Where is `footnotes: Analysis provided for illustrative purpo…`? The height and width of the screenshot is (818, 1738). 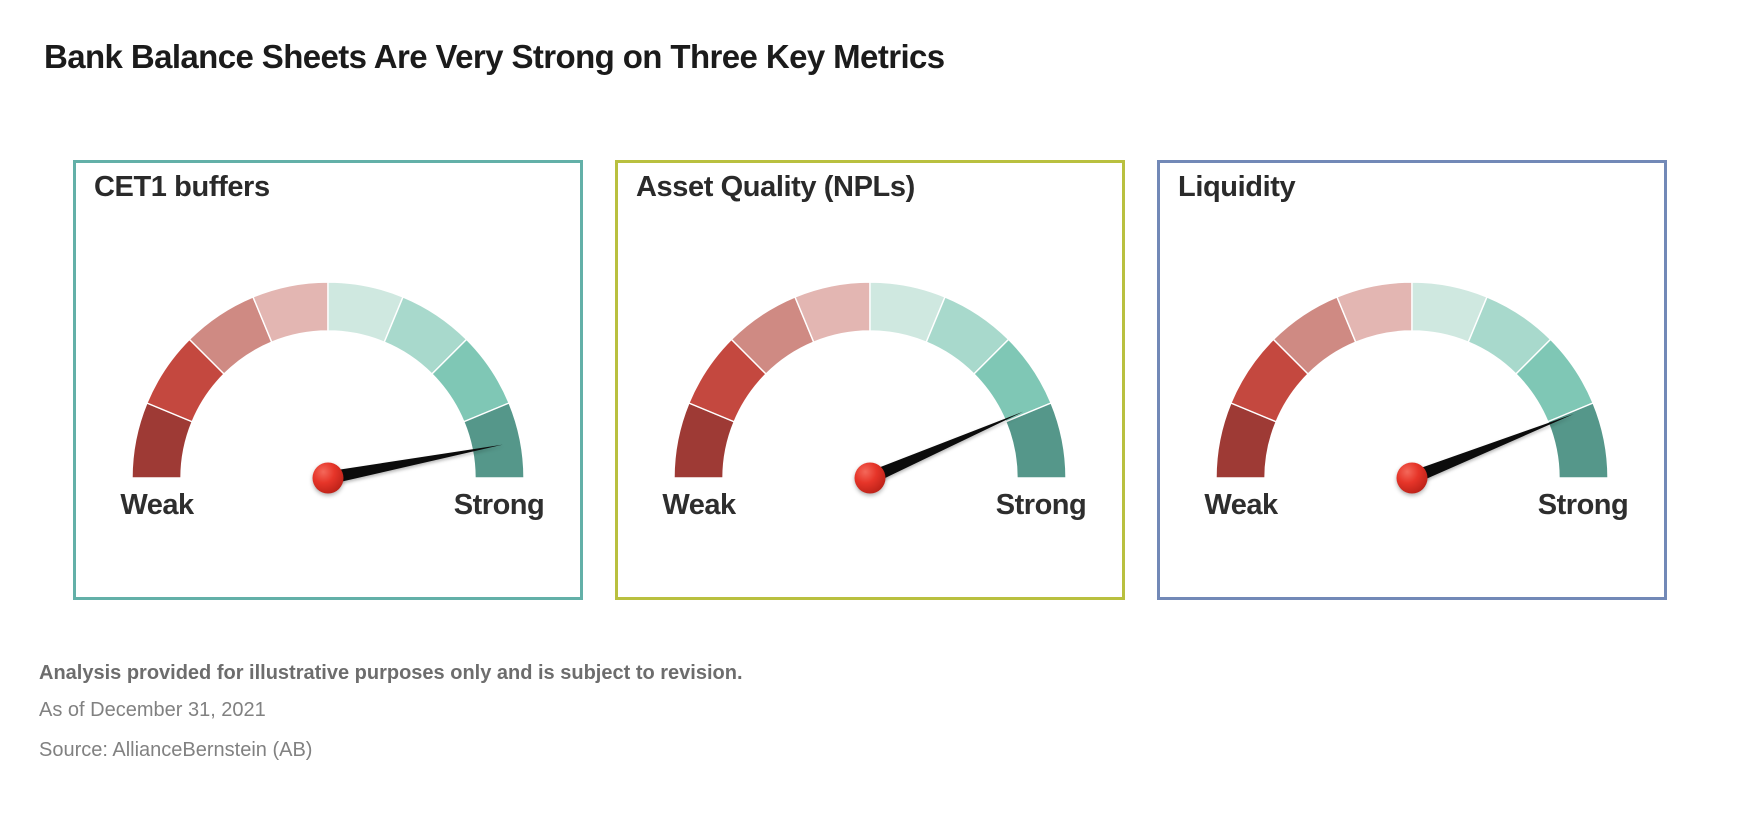 footnotes: Analysis provided for illustrative purpo… is located at coordinates (391, 712).